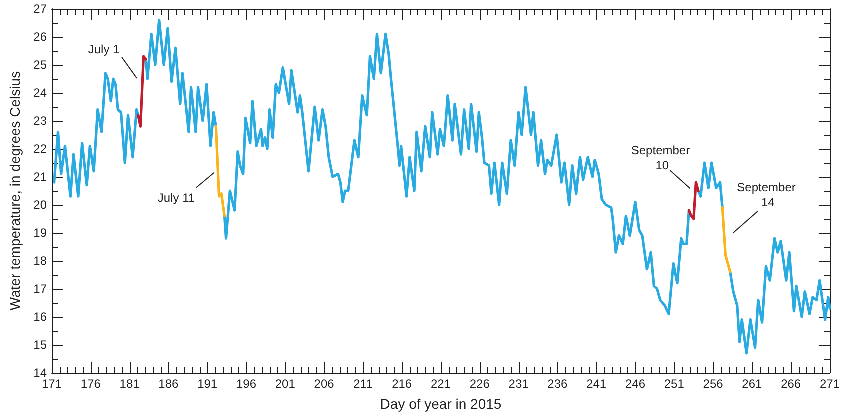 Image resolution: width=843 pixels, height=417 pixels. I want to click on x-tick-label: 181, so click(130, 384).